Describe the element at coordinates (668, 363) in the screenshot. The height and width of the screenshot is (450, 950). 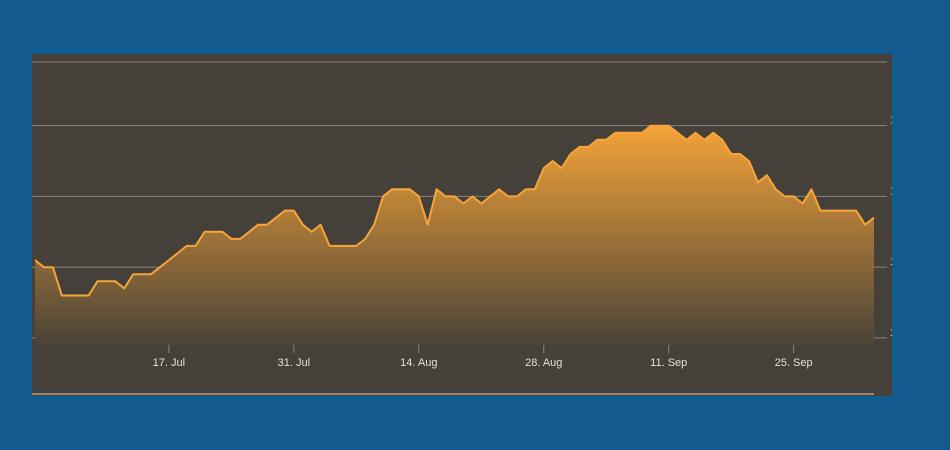
I see `x-tick-label: 11. Sep` at that location.